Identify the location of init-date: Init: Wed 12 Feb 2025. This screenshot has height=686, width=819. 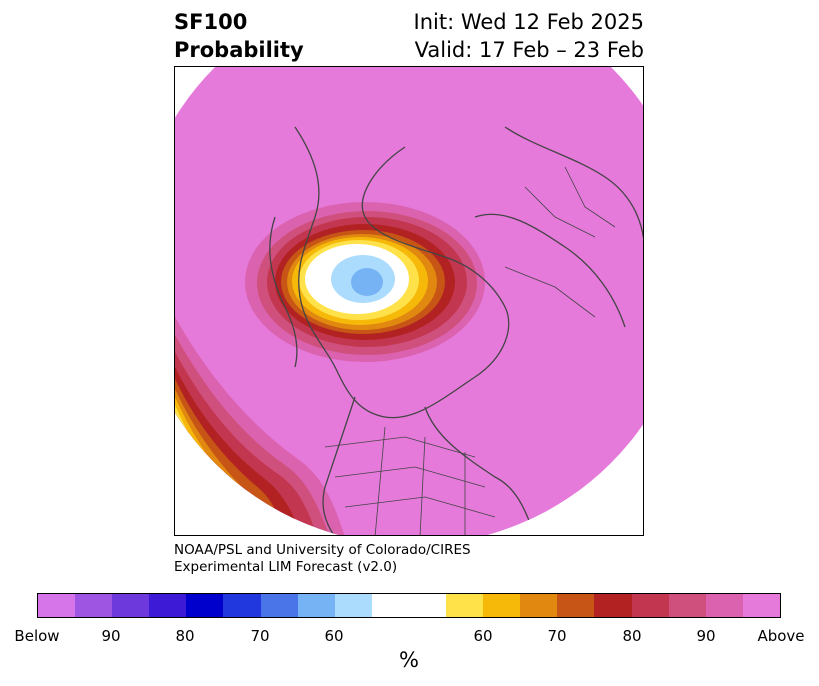
(528, 22).